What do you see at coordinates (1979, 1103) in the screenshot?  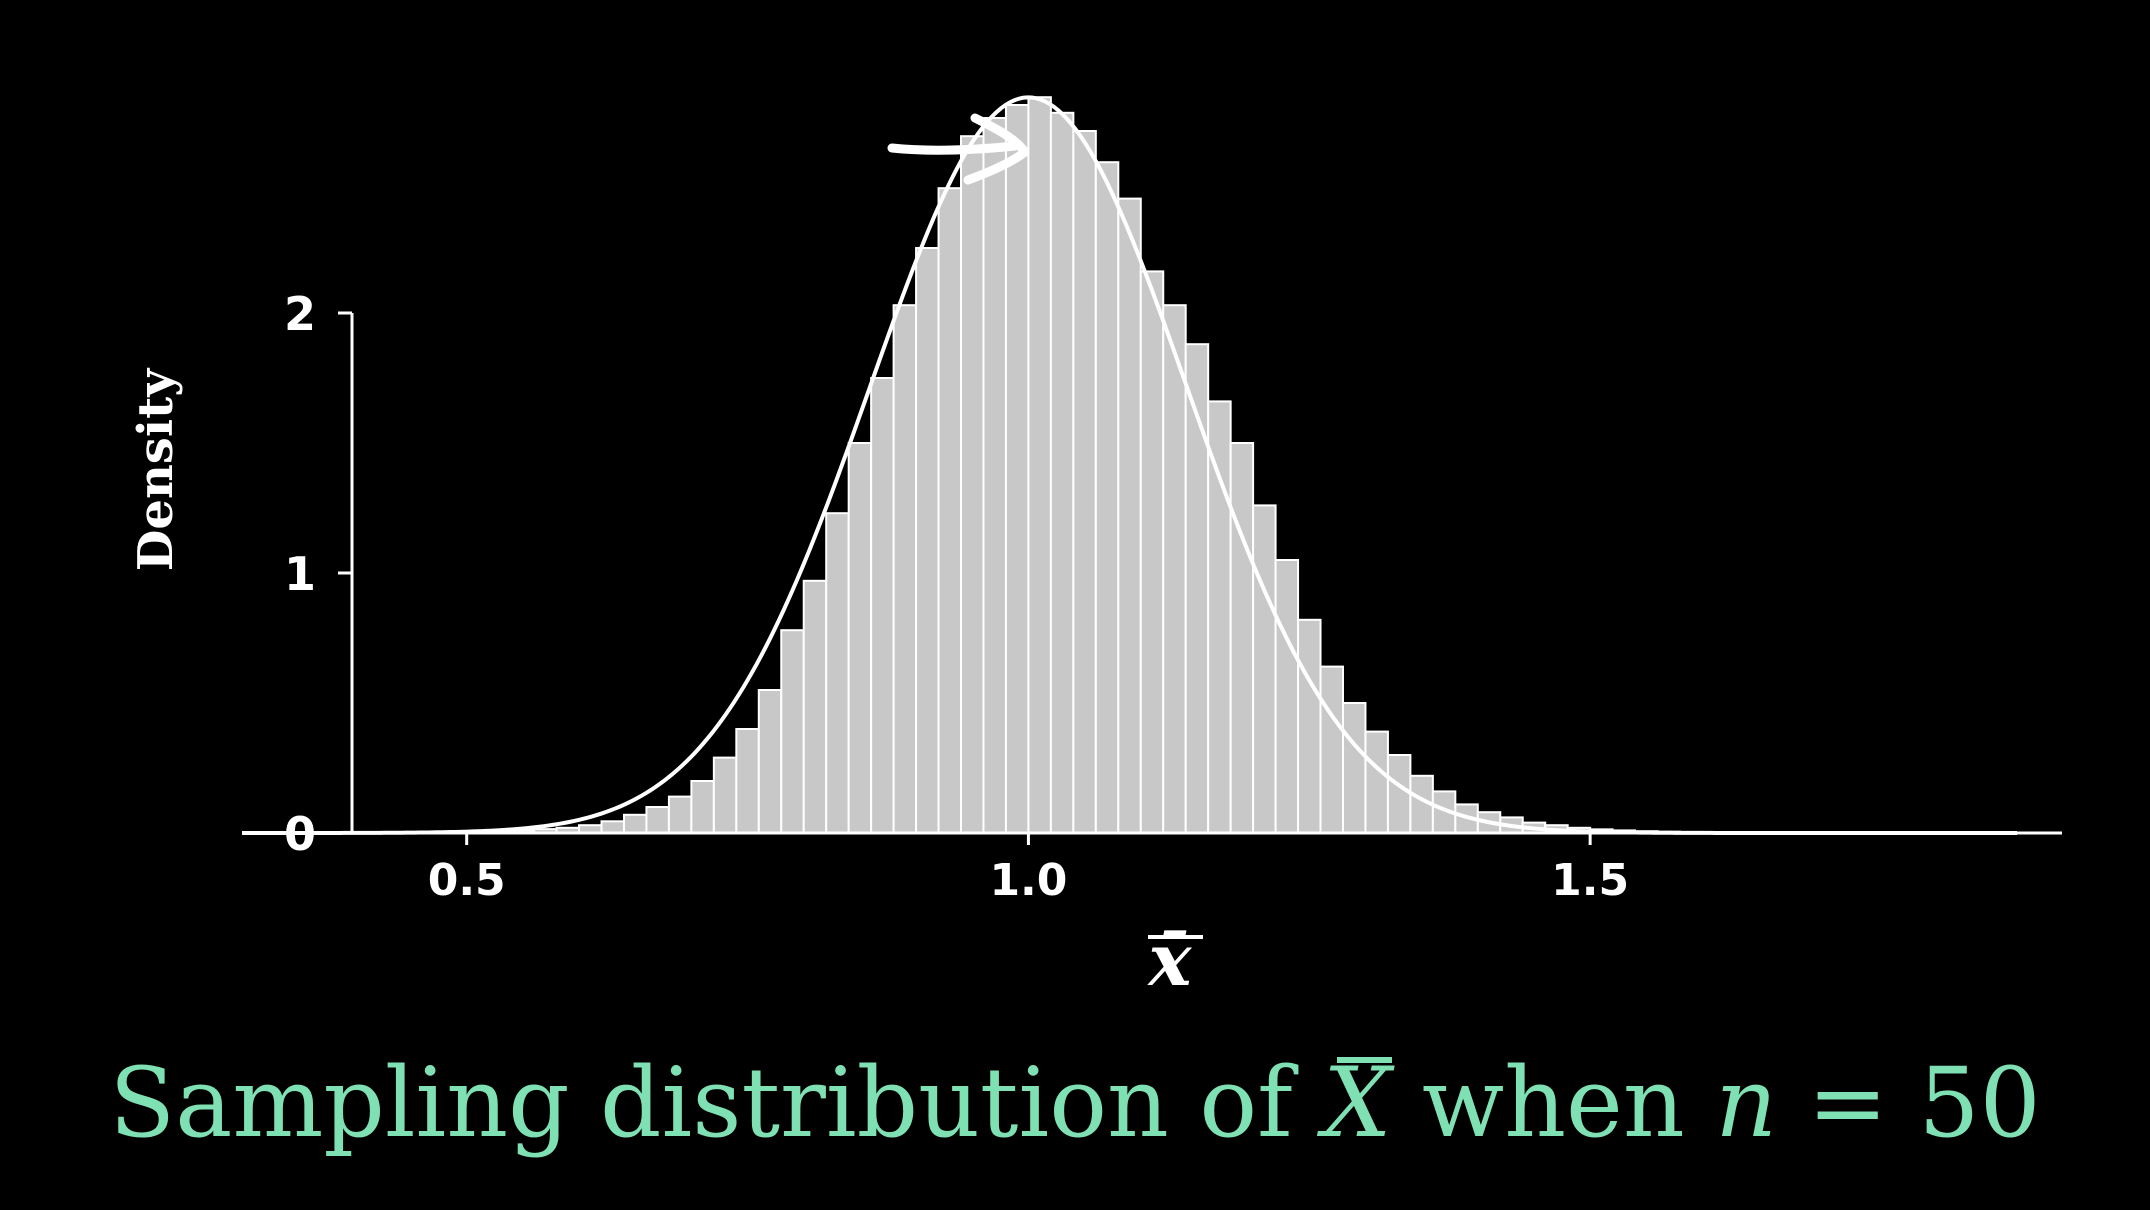 I see `caption-value: 50` at bounding box center [1979, 1103].